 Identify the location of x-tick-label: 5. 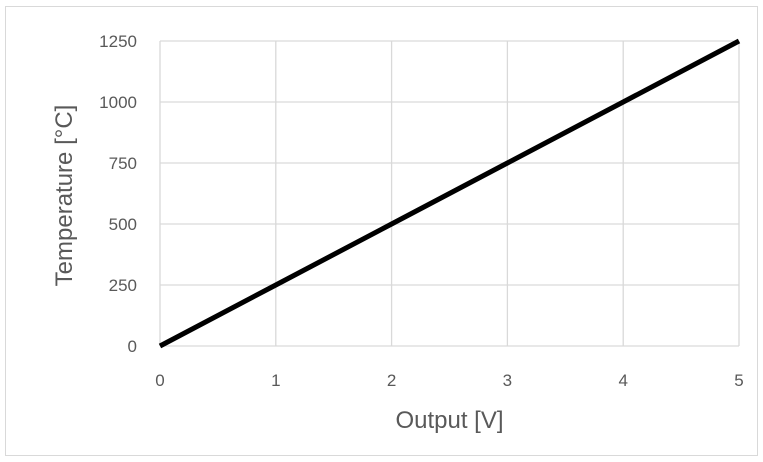
(738, 380).